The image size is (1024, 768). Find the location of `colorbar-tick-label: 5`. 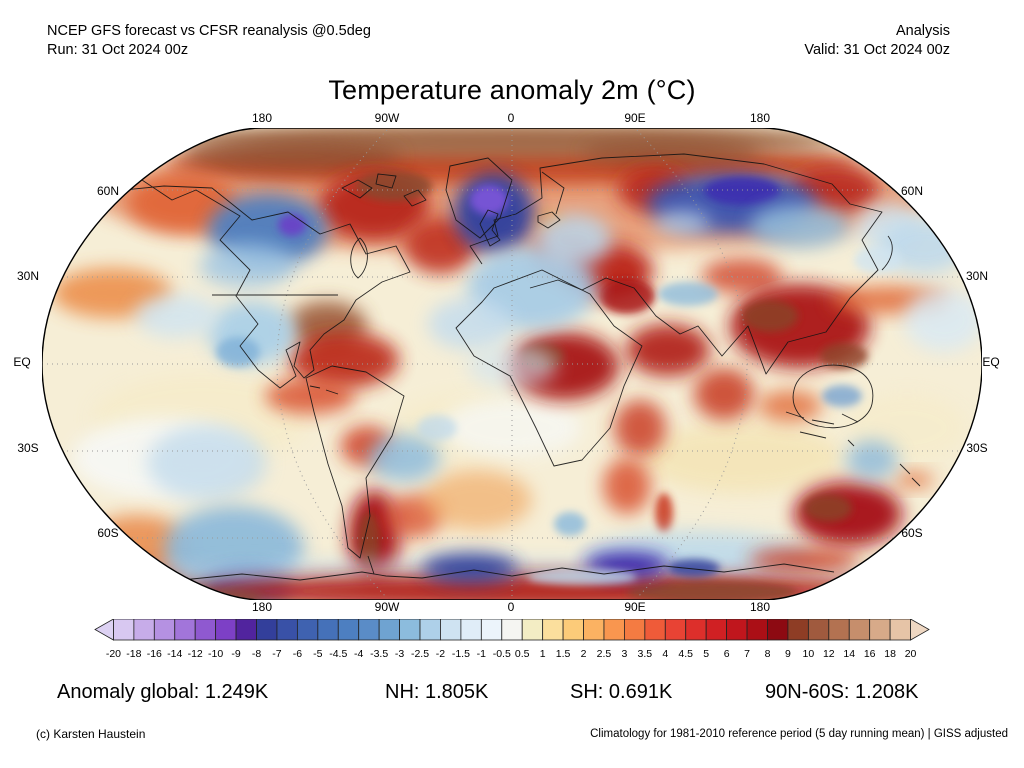

colorbar-tick-label: 5 is located at coordinates (706, 654).